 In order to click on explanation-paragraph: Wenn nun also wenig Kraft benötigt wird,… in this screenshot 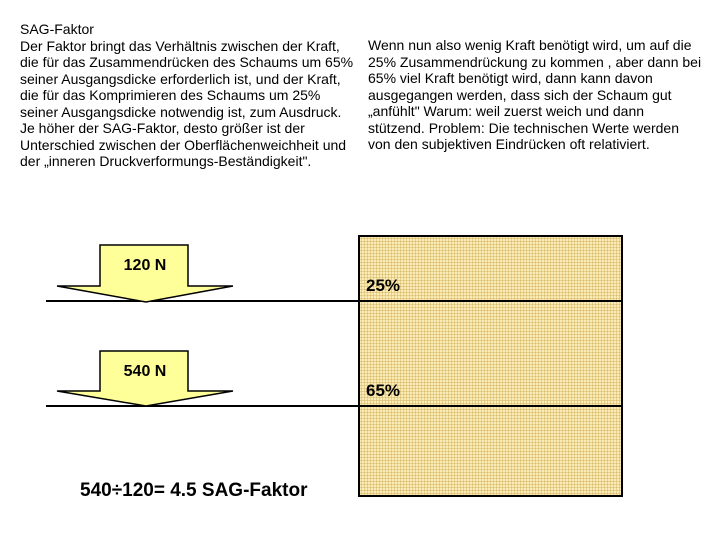, I will do `click(538, 95)`.